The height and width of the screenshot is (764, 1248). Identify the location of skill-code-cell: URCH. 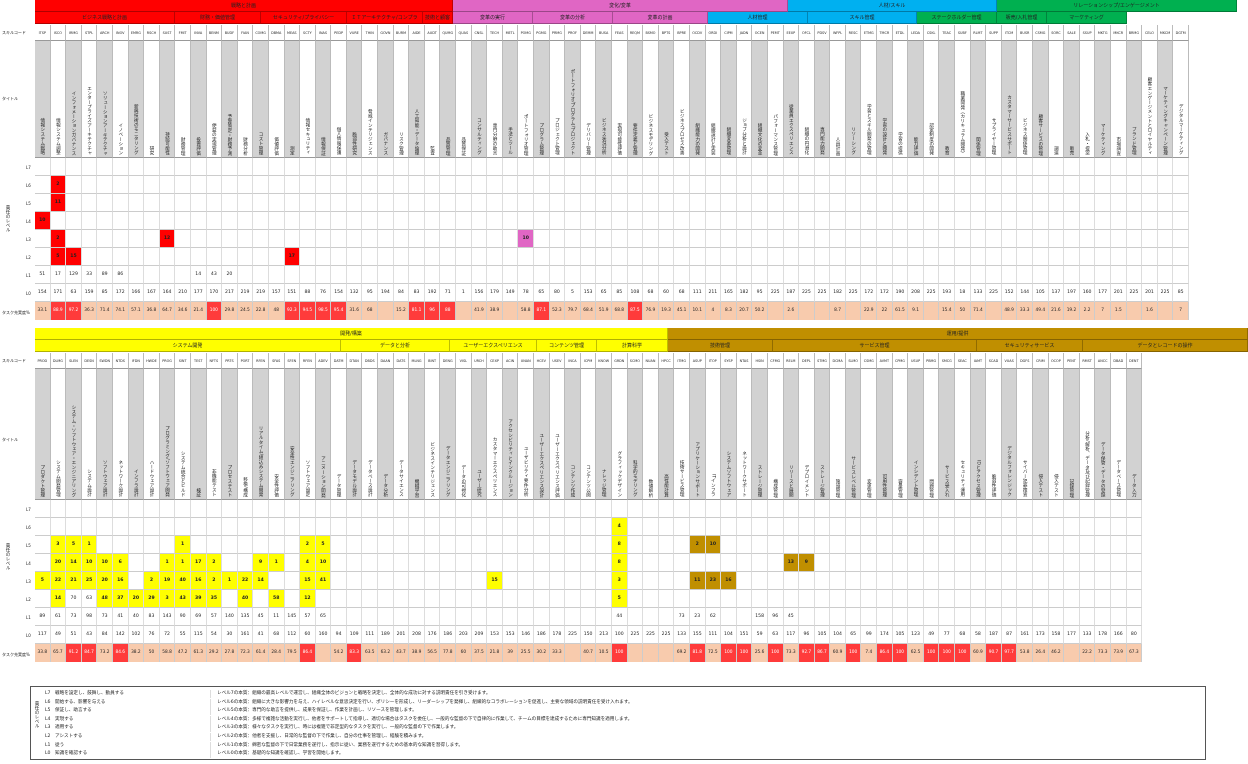
(479, 361).